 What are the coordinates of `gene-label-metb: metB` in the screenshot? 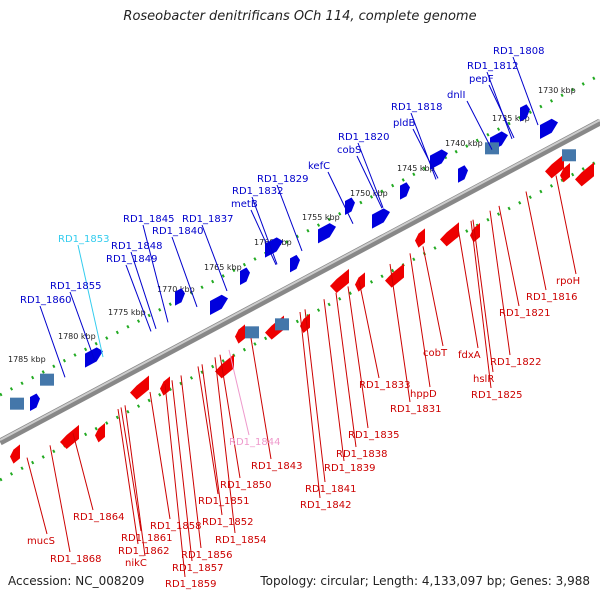 It's located at (244, 204).